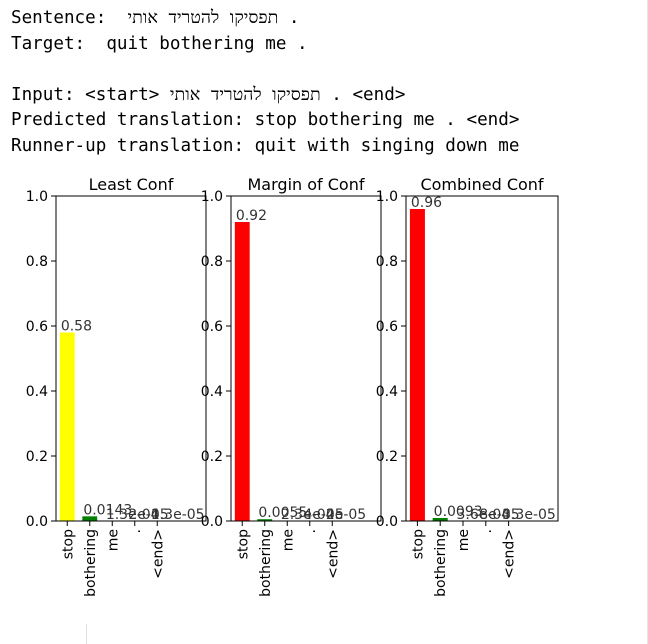  What do you see at coordinates (213, 18) in the screenshot?
I see `sentence-text: תפסיקו להטריד אותי .` at bounding box center [213, 18].